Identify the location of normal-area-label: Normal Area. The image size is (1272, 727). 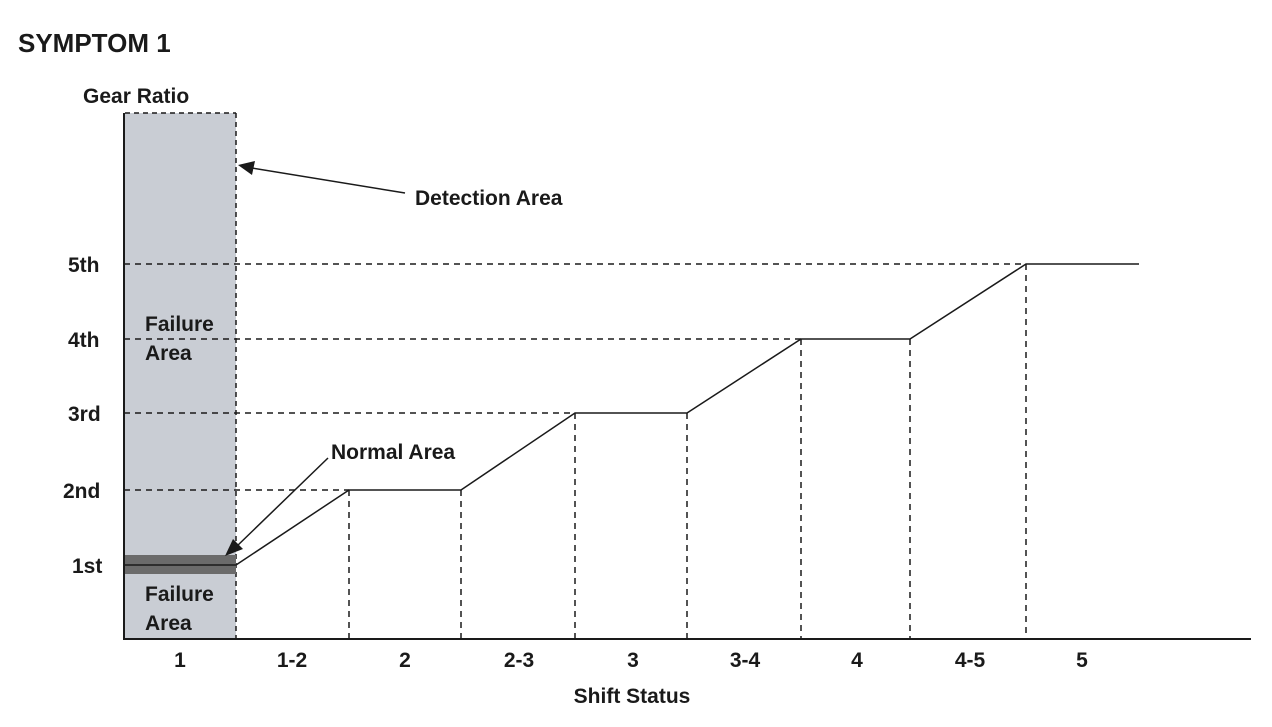
(393, 452).